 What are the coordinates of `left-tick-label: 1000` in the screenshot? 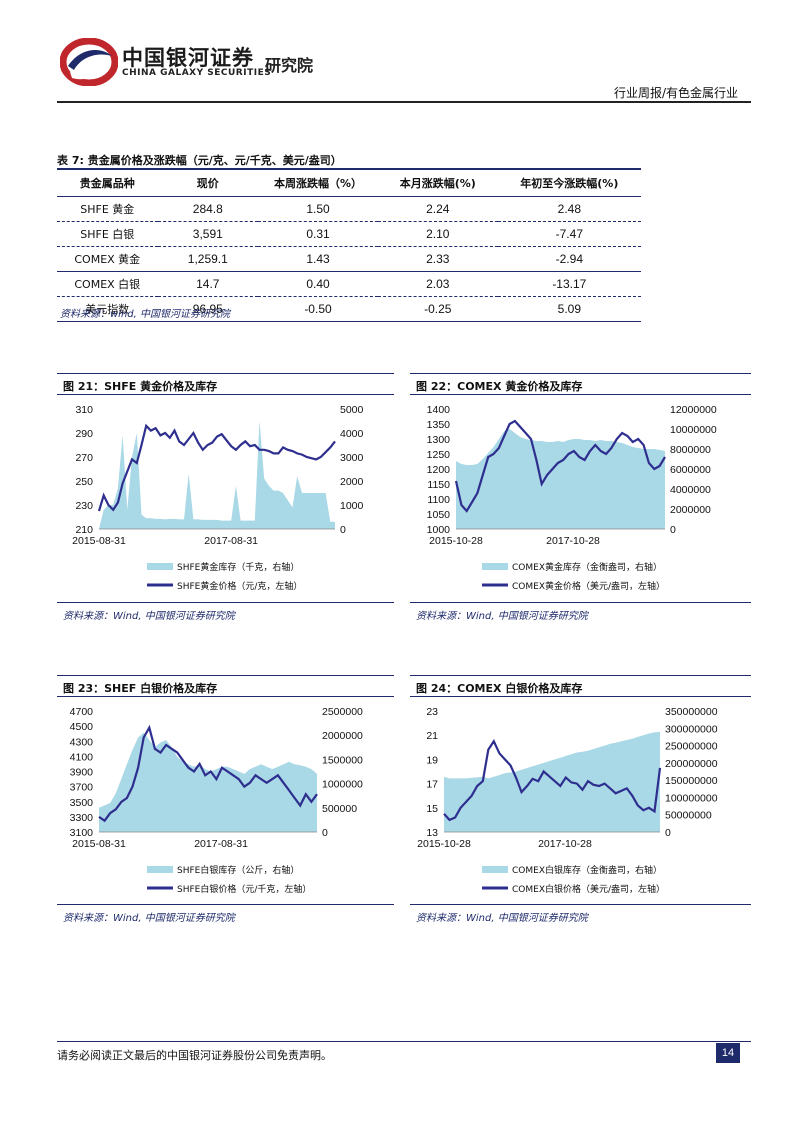 It's located at (439, 530).